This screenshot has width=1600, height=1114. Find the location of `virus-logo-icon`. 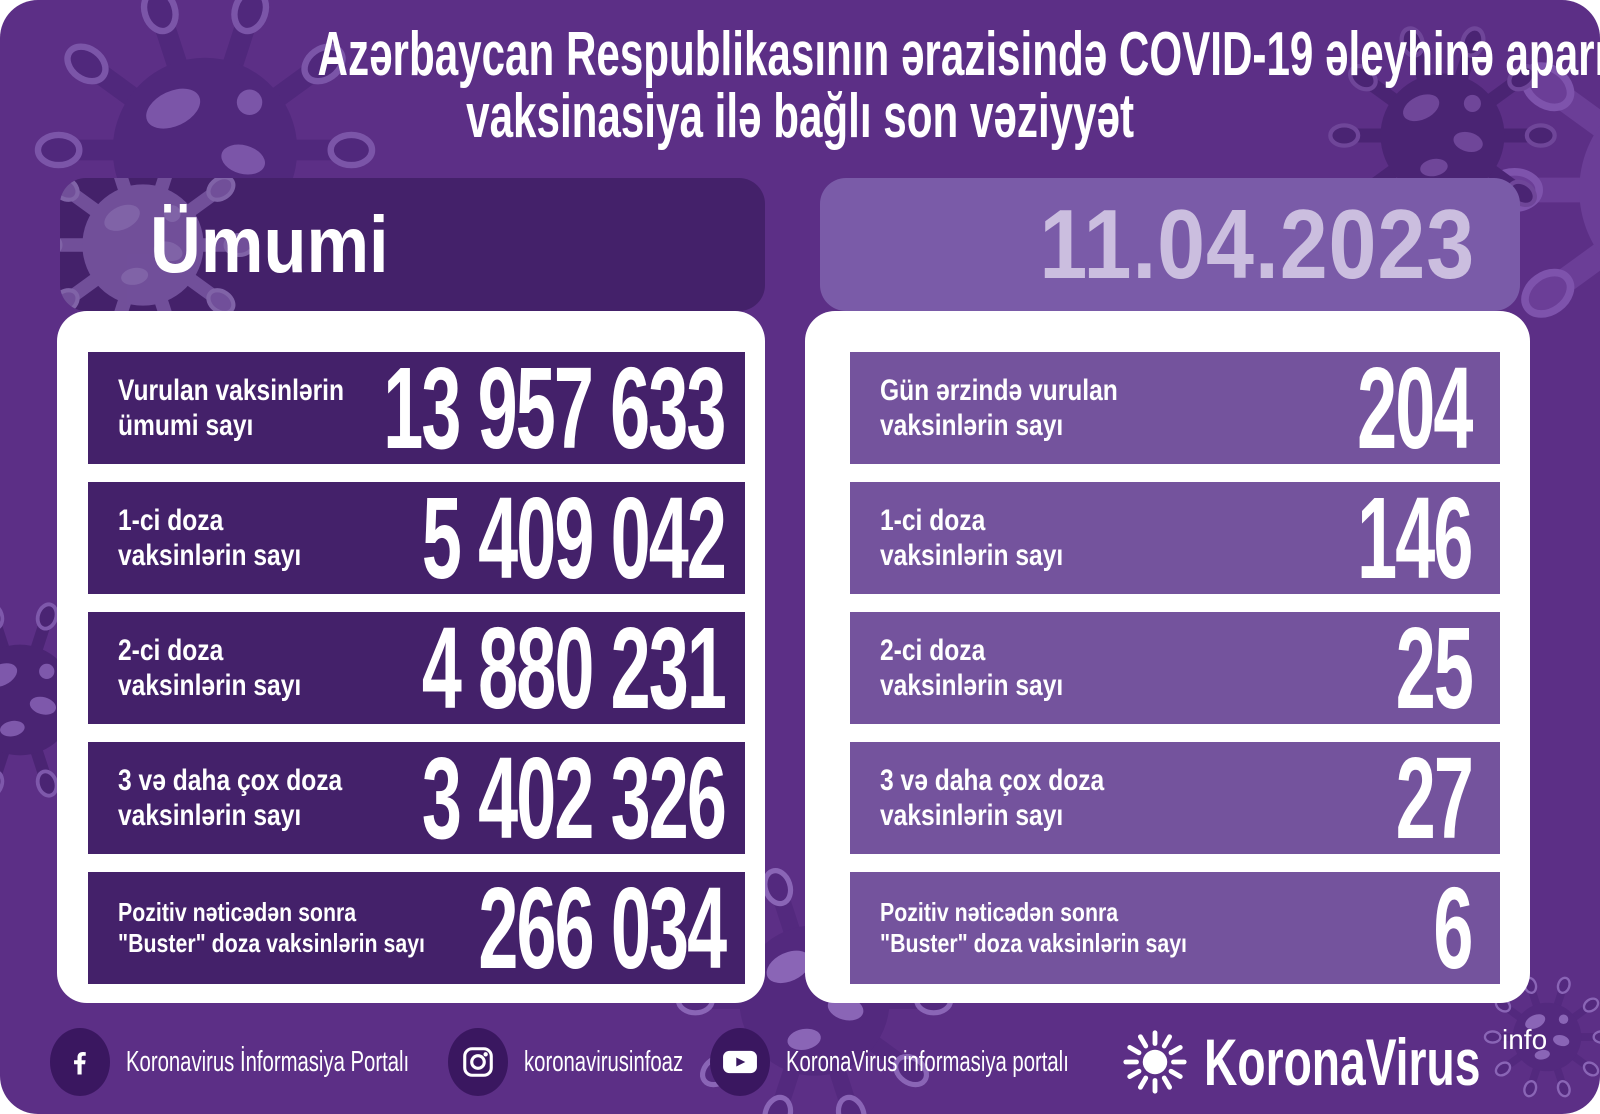

virus-logo-icon is located at coordinates (1155, 1062).